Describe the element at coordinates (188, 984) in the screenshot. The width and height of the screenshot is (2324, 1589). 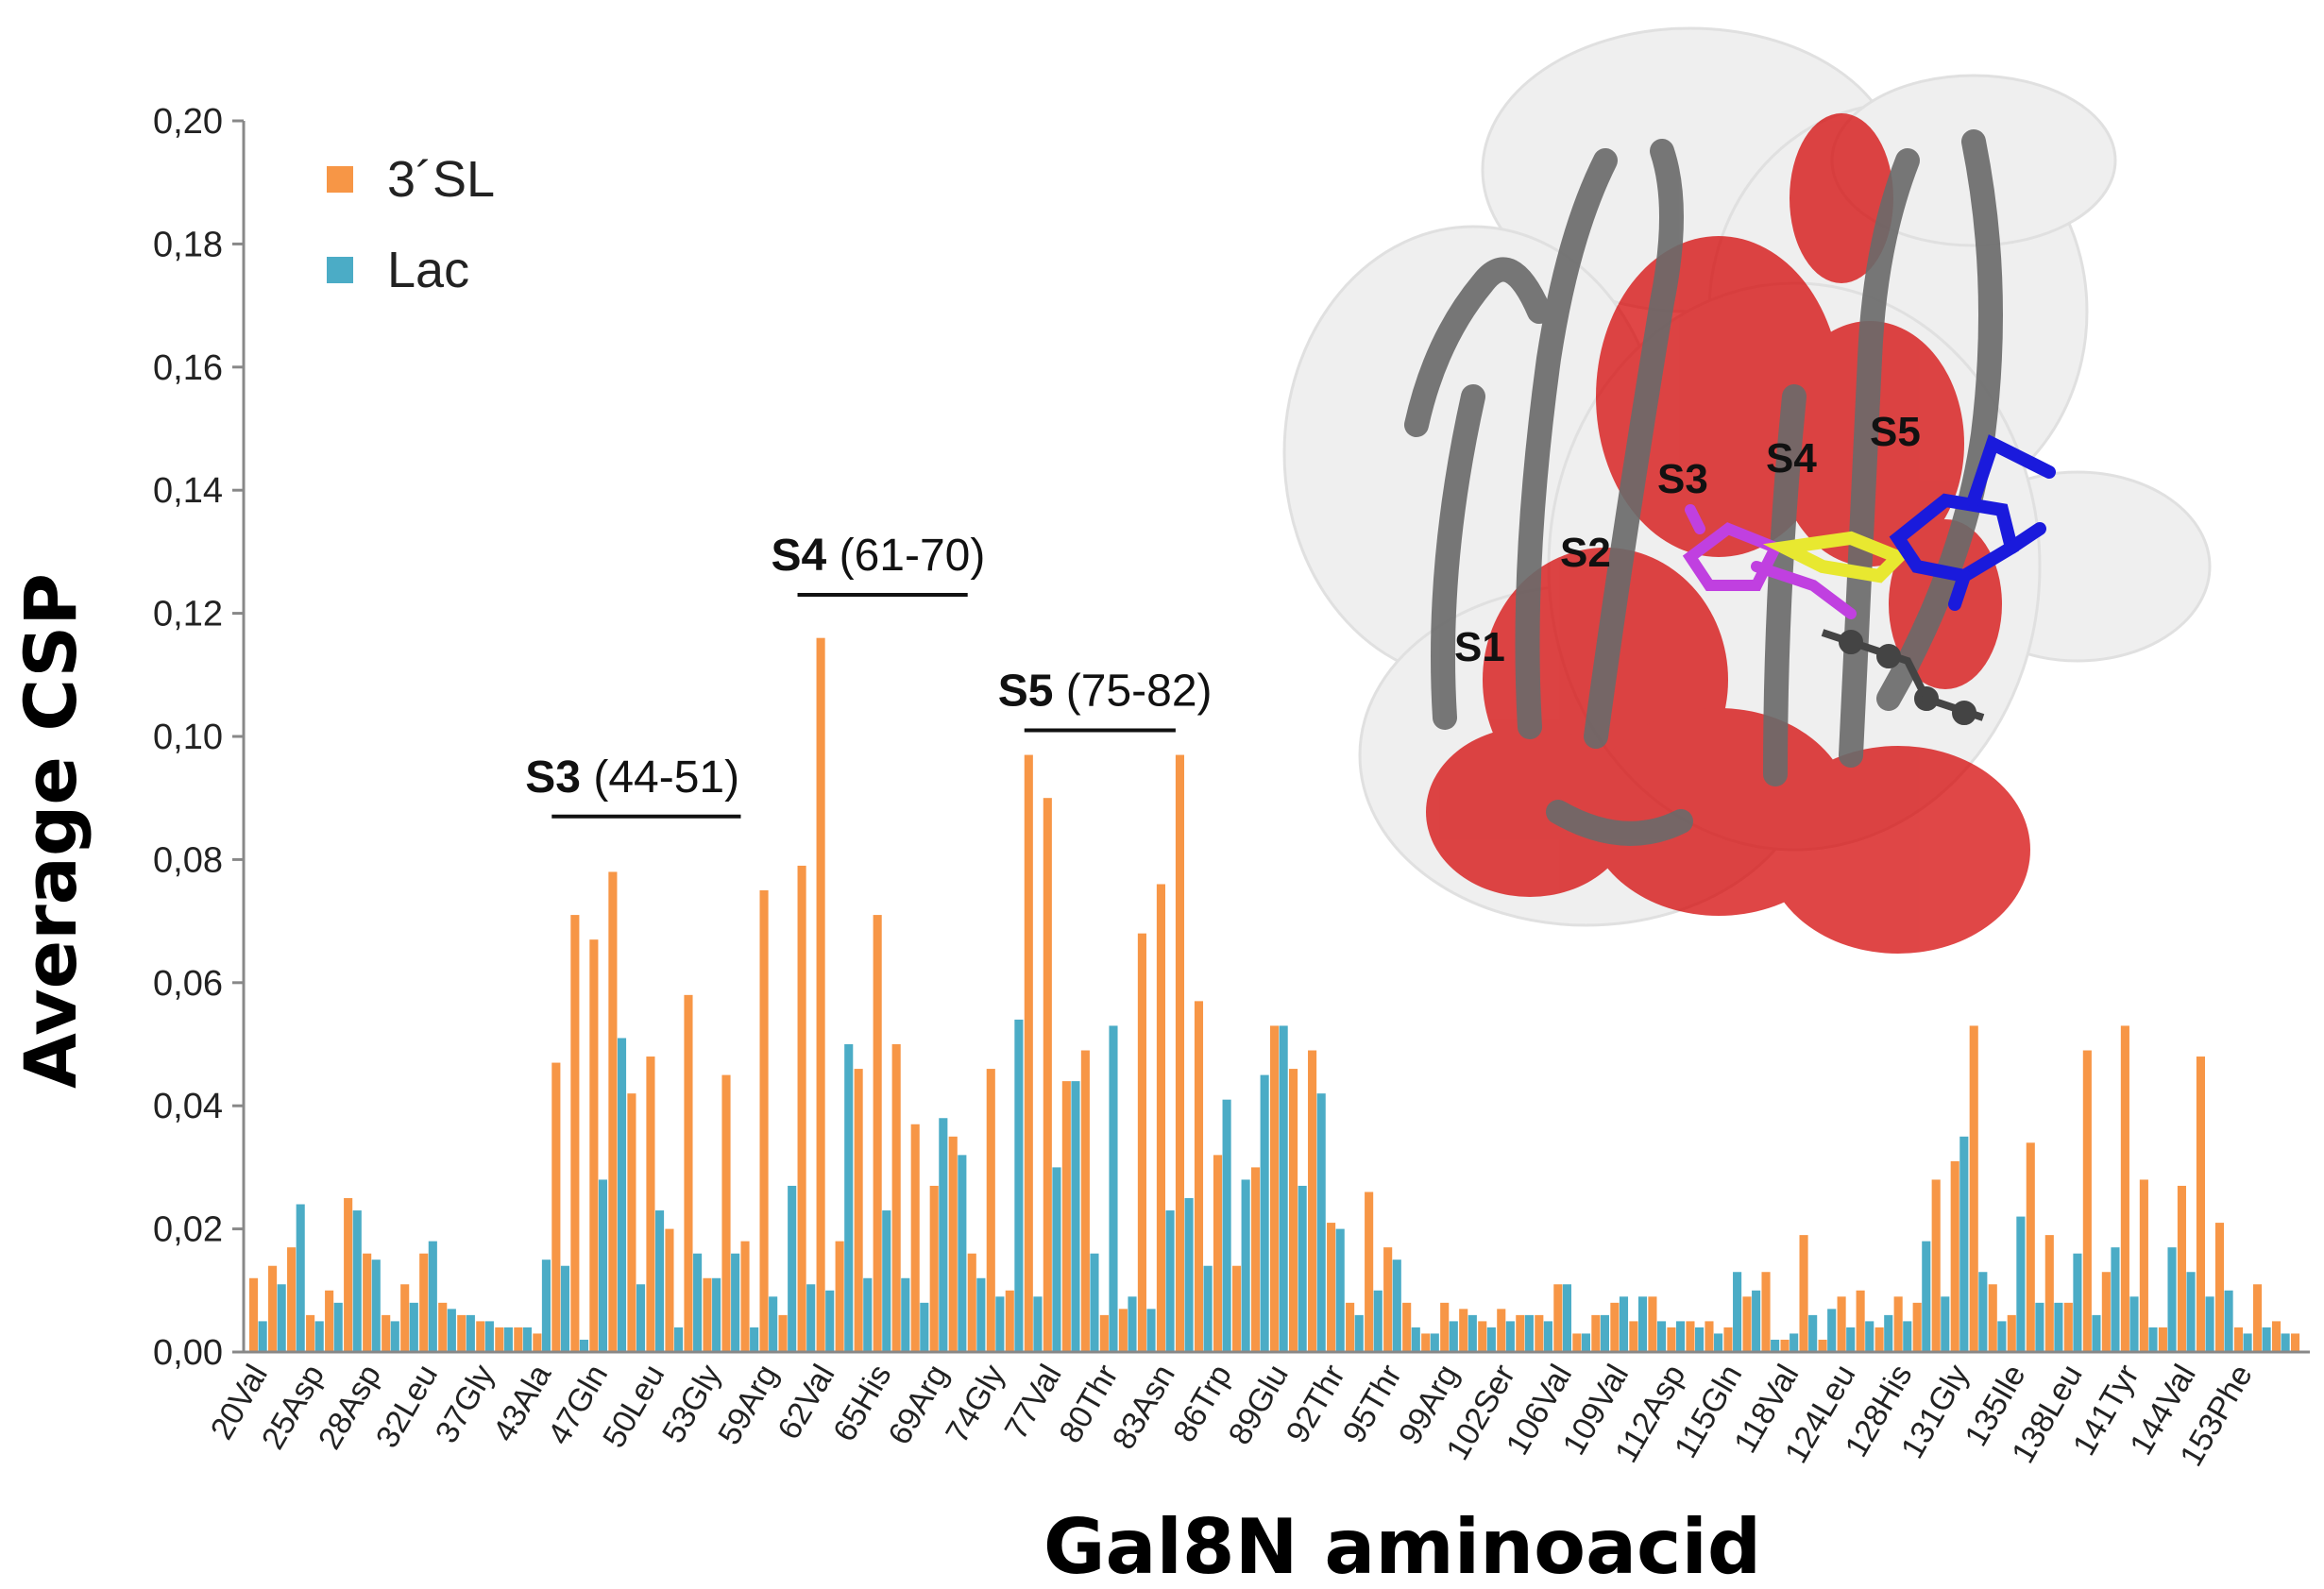
I see `y-tick-label: 0,06` at that location.